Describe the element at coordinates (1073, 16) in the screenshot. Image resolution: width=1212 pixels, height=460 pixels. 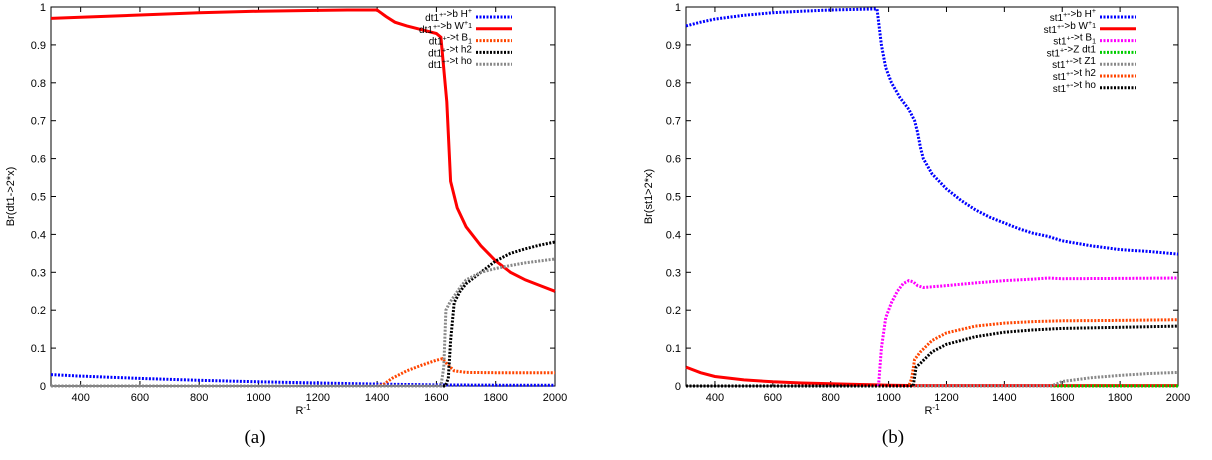
I see `legend-label-H: st1+->b H+` at that location.